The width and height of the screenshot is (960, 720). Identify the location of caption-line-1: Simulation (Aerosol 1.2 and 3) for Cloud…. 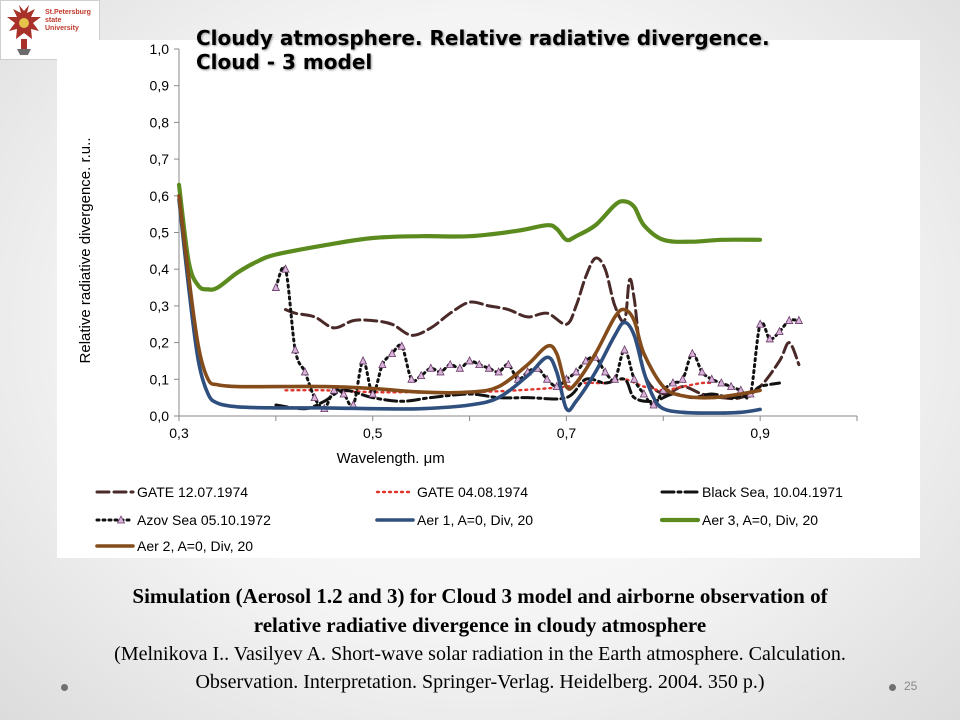
(480, 596).